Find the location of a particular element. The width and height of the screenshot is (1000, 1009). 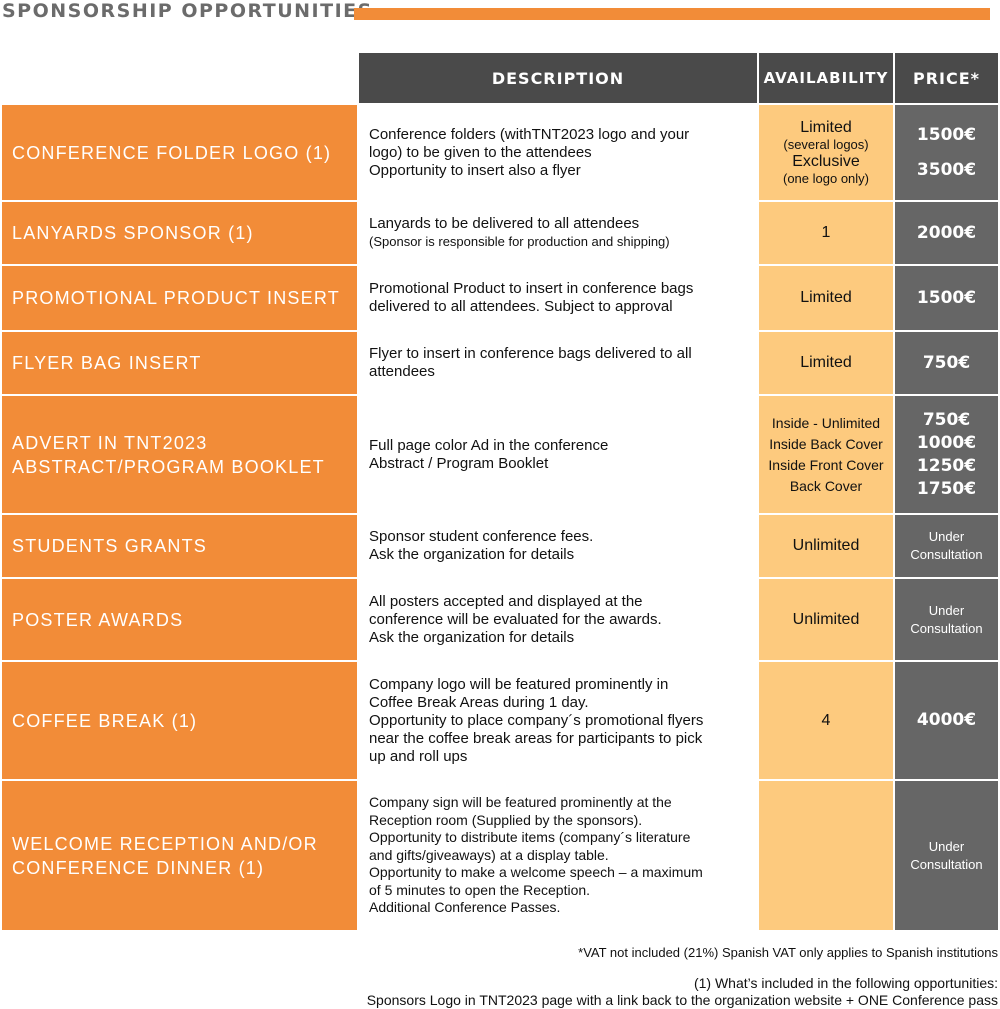

availability is located at coordinates (826, 855).